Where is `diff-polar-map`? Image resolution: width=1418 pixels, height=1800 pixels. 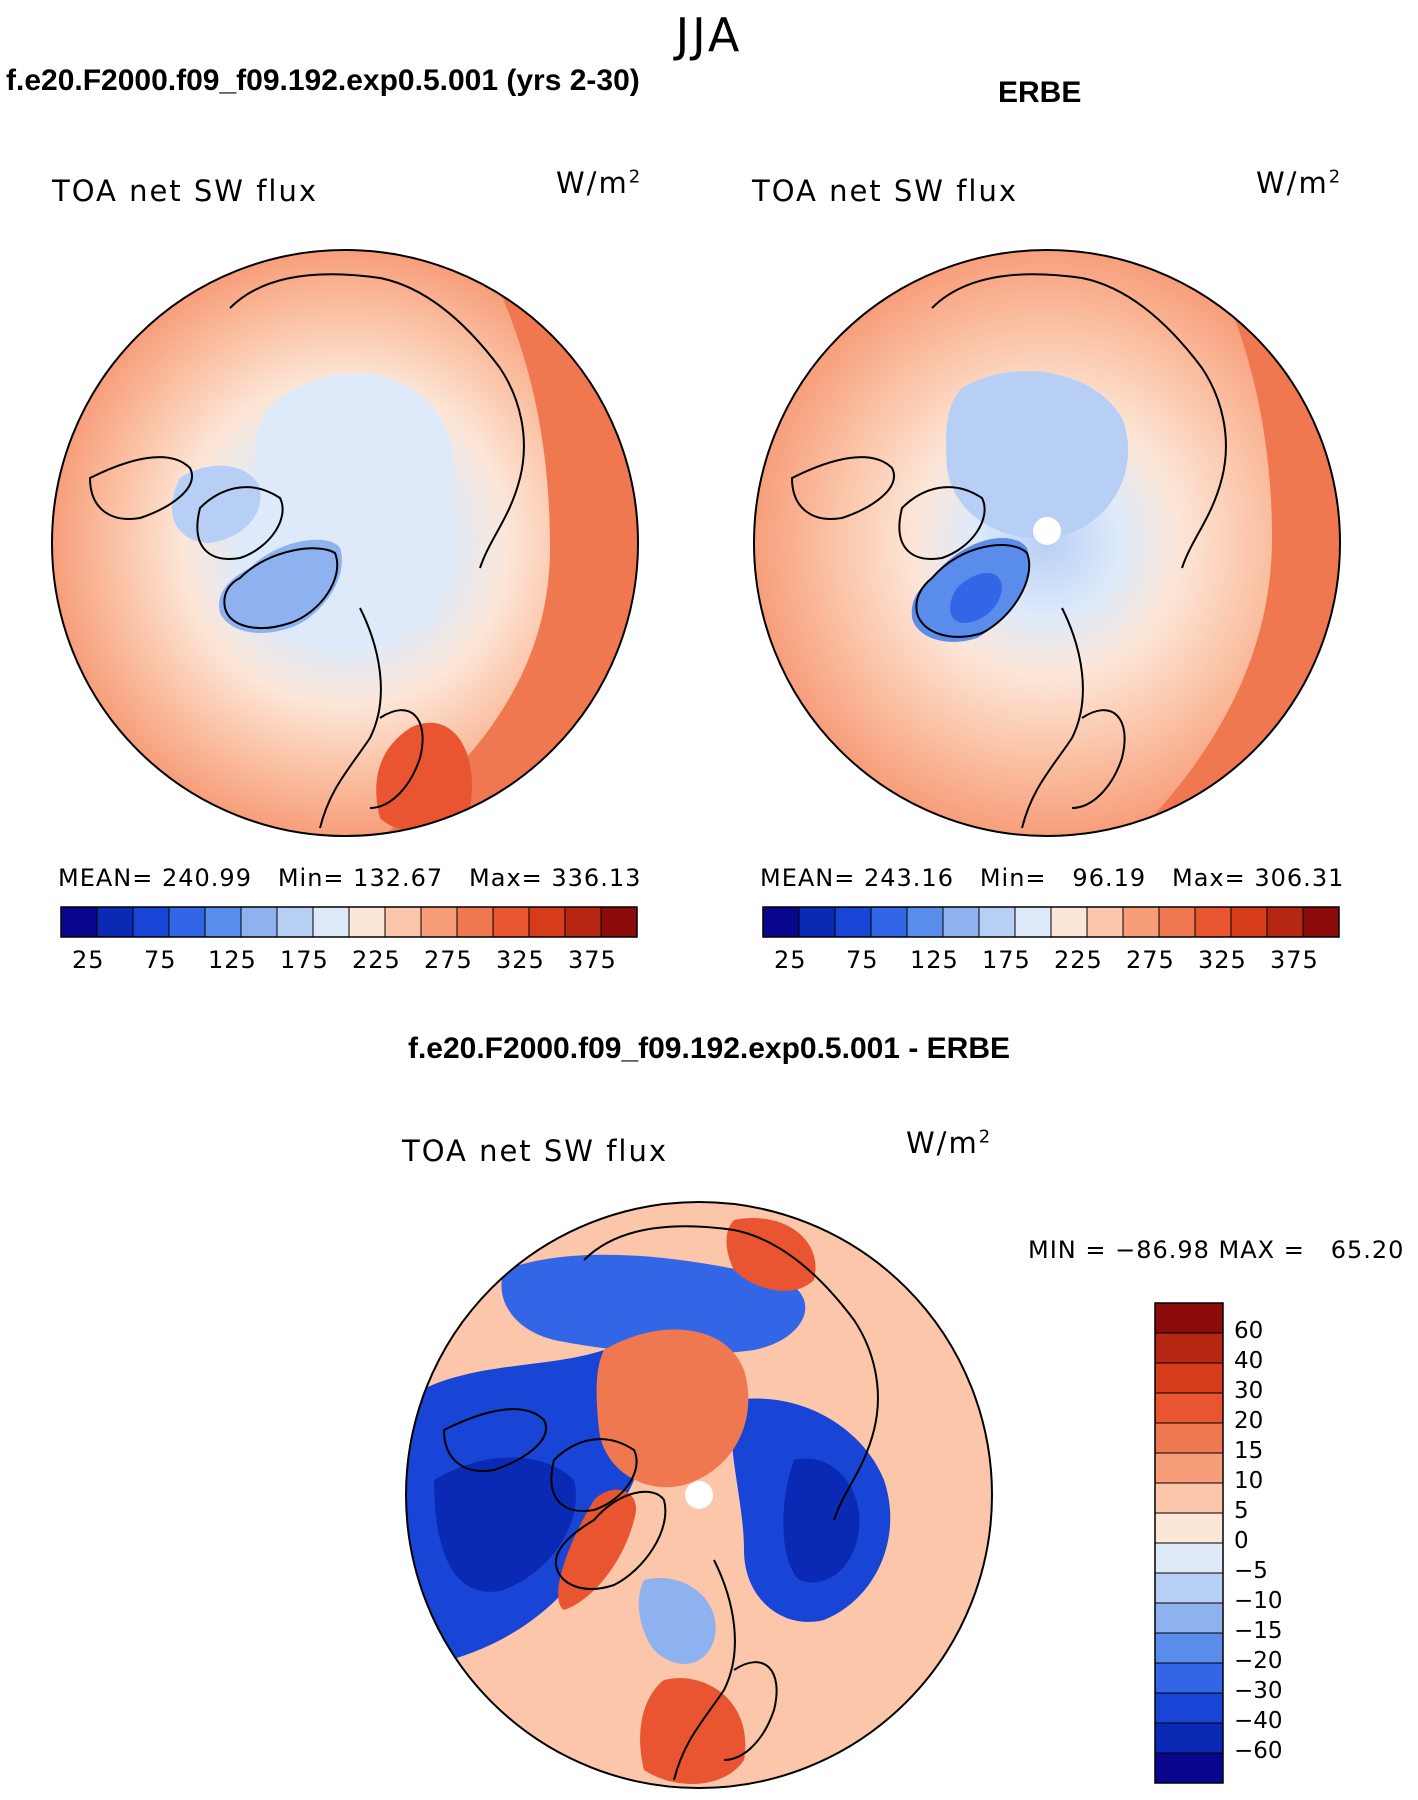 diff-polar-map is located at coordinates (699, 1495).